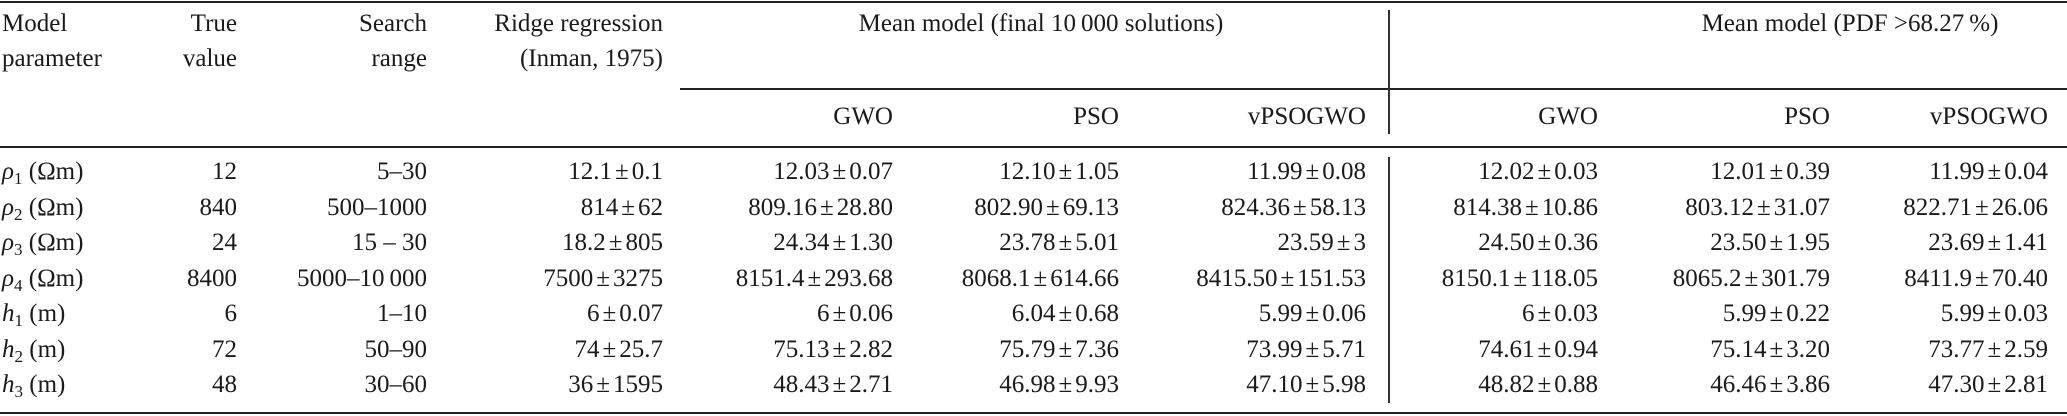  I want to click on uncertainty-value: 0.1, so click(647, 171).